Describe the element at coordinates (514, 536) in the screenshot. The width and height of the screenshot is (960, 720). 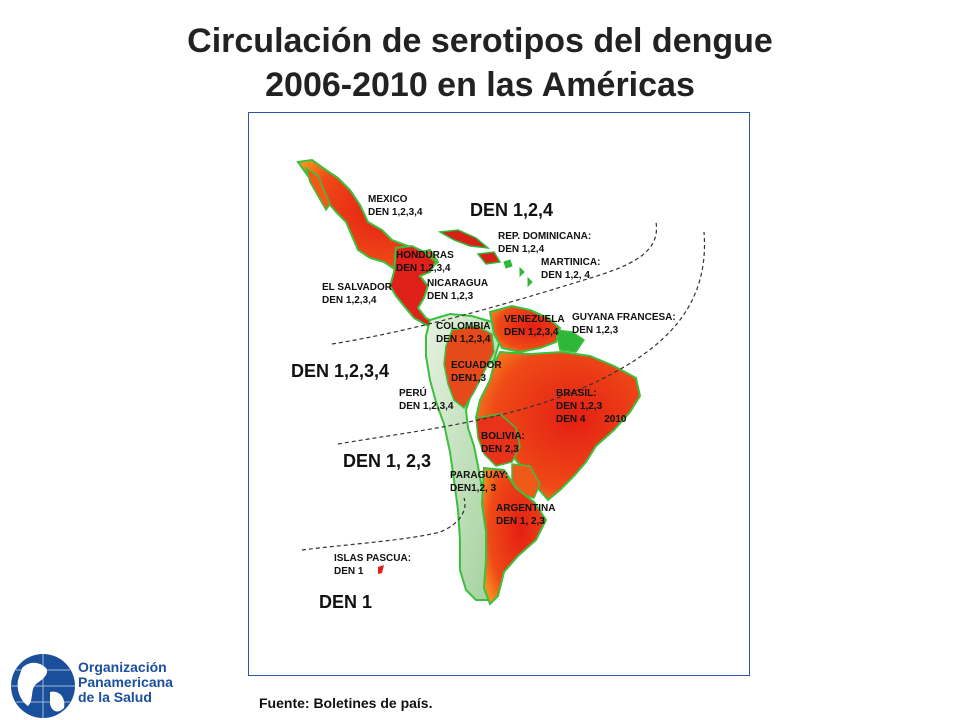
I see `argentina-region` at that location.